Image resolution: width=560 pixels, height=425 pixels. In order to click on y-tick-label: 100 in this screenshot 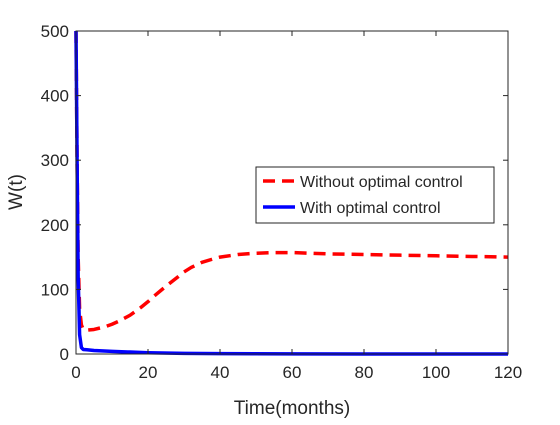, I will do `click(55, 289)`.